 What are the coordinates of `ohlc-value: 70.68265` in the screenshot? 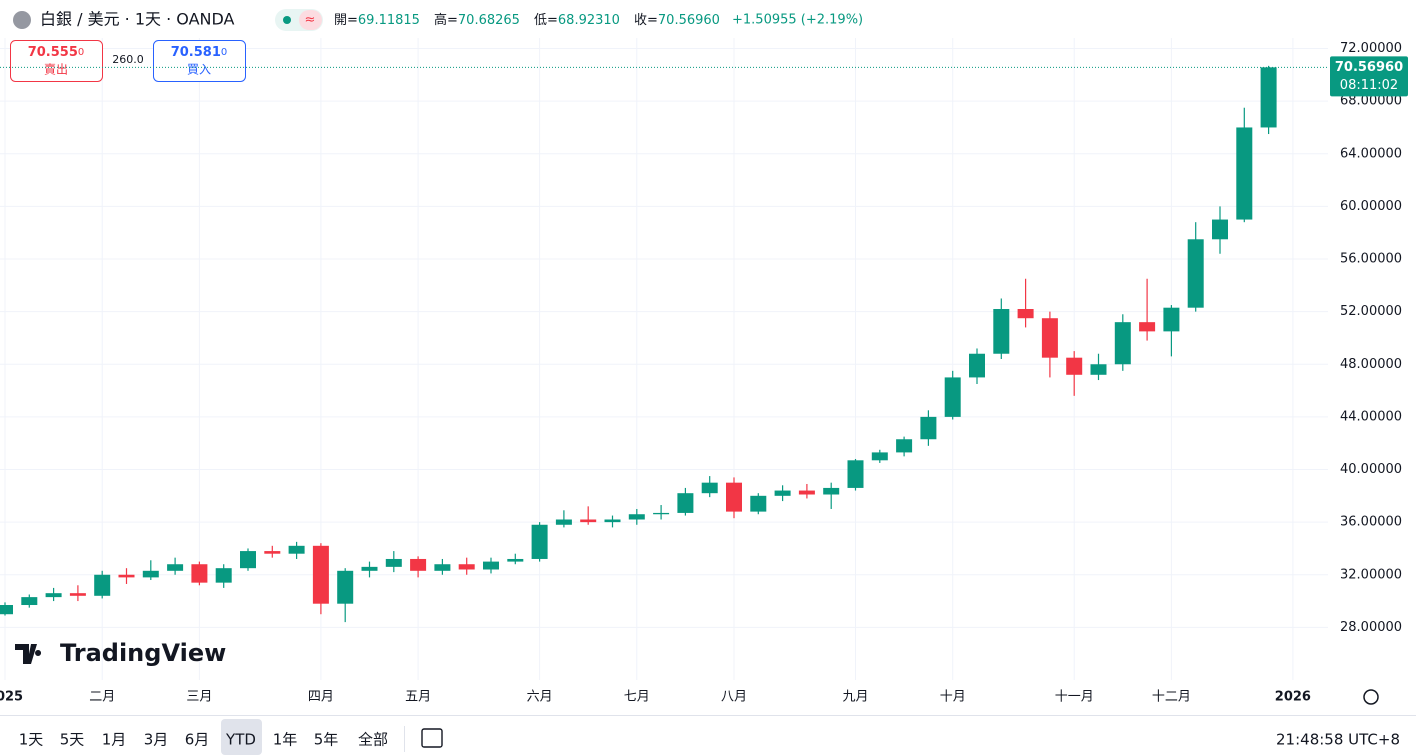 It's located at (489, 20).